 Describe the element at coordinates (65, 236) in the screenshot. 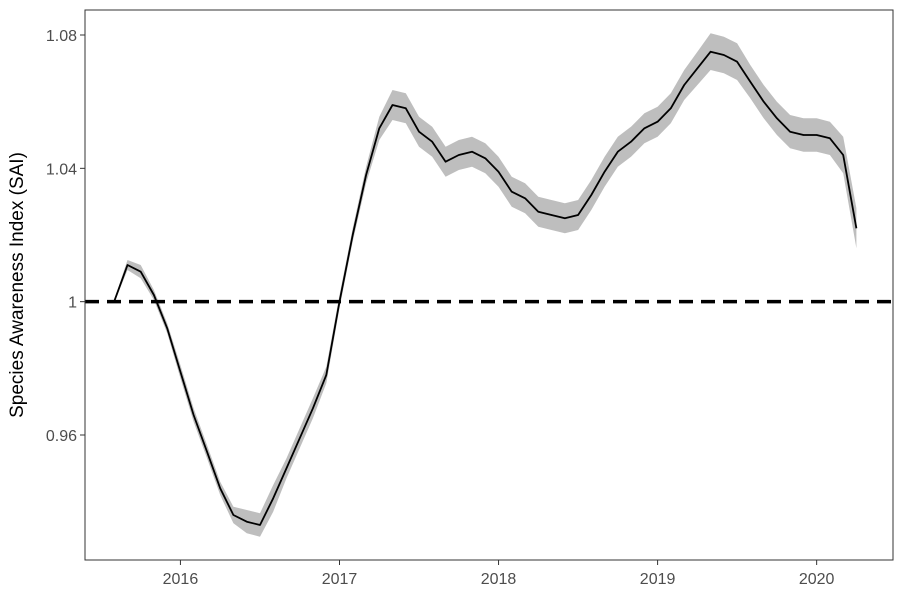

I see `y-axis: 0.96 1 1.04 1.08` at that location.